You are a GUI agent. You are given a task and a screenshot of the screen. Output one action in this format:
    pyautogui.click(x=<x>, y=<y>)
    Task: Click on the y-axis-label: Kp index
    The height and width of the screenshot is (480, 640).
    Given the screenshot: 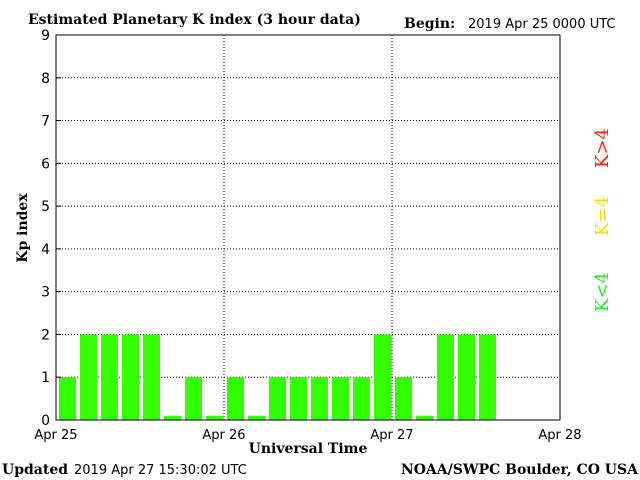 What is the action you would take?
    pyautogui.click(x=23, y=228)
    